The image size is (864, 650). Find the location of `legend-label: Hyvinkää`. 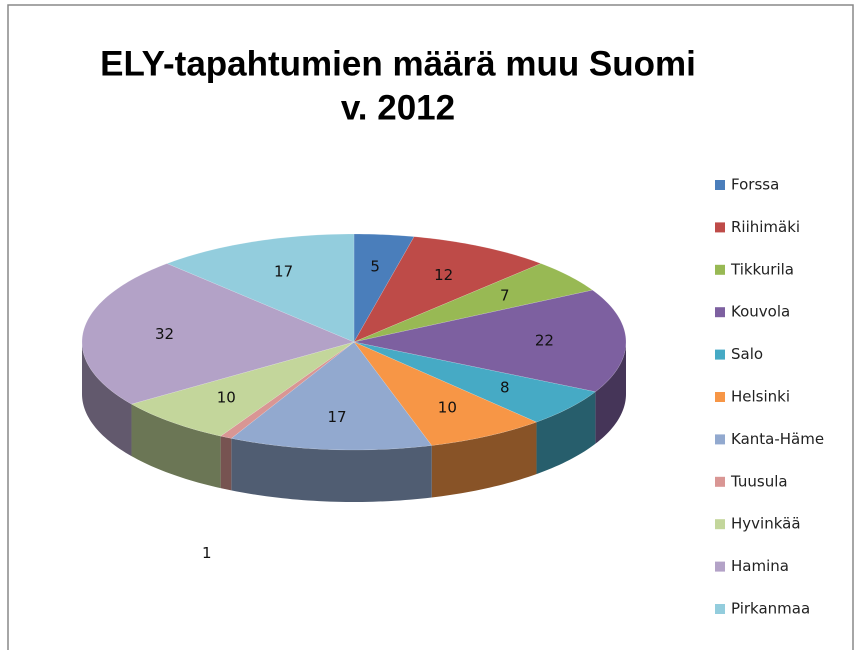

legend-label: Hyvinkää is located at coordinates (766, 524).